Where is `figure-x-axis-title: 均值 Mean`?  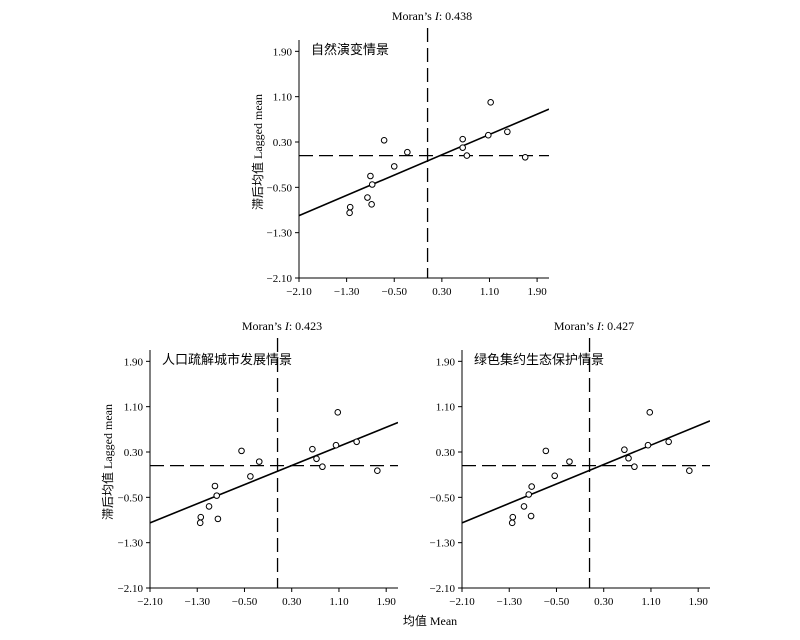 figure-x-axis-title: 均值 Mean is located at coordinates (430, 620).